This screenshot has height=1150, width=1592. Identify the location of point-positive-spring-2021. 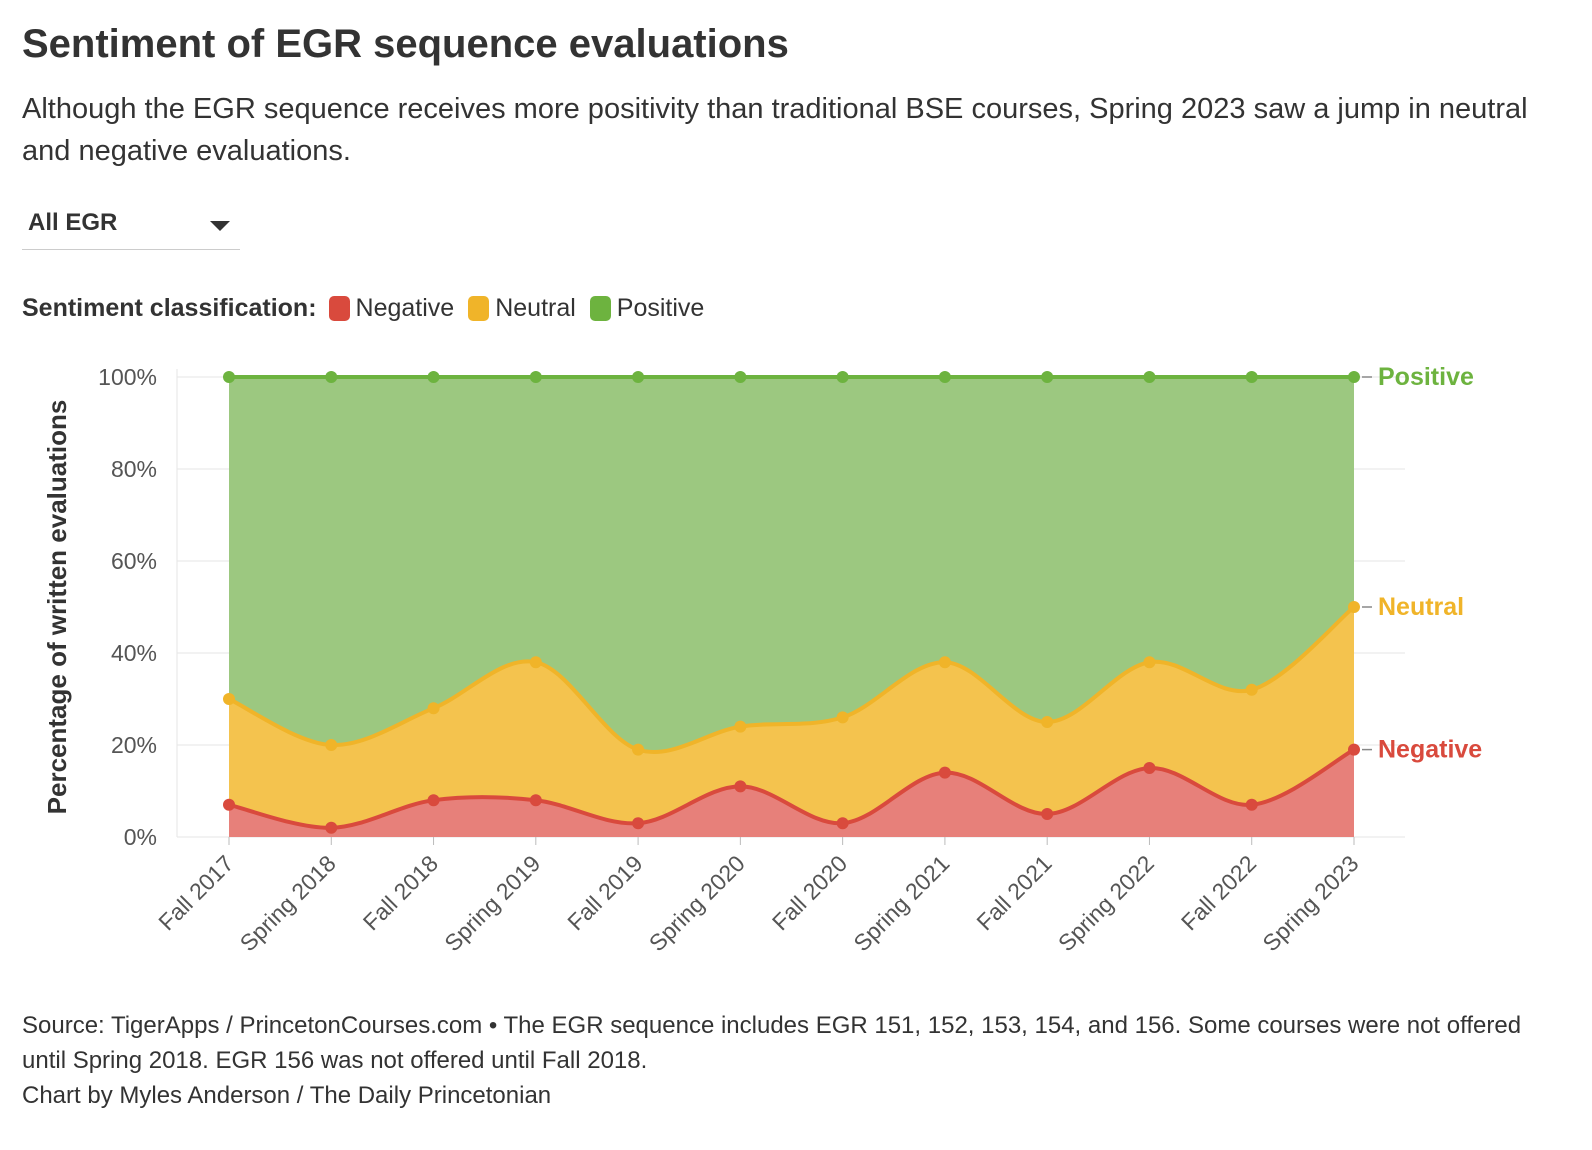
(944, 377).